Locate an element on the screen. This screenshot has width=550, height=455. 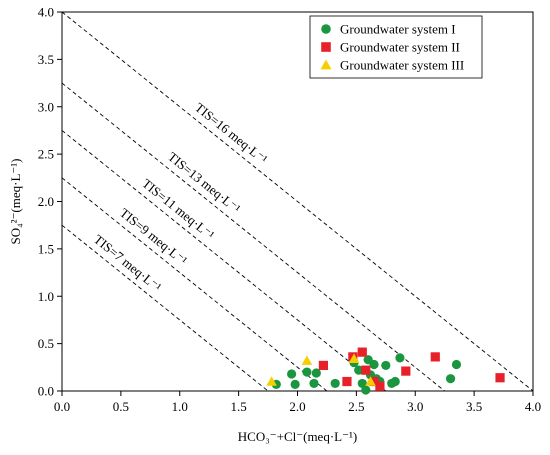
legend-marker-triangle is located at coordinates (326, 64).